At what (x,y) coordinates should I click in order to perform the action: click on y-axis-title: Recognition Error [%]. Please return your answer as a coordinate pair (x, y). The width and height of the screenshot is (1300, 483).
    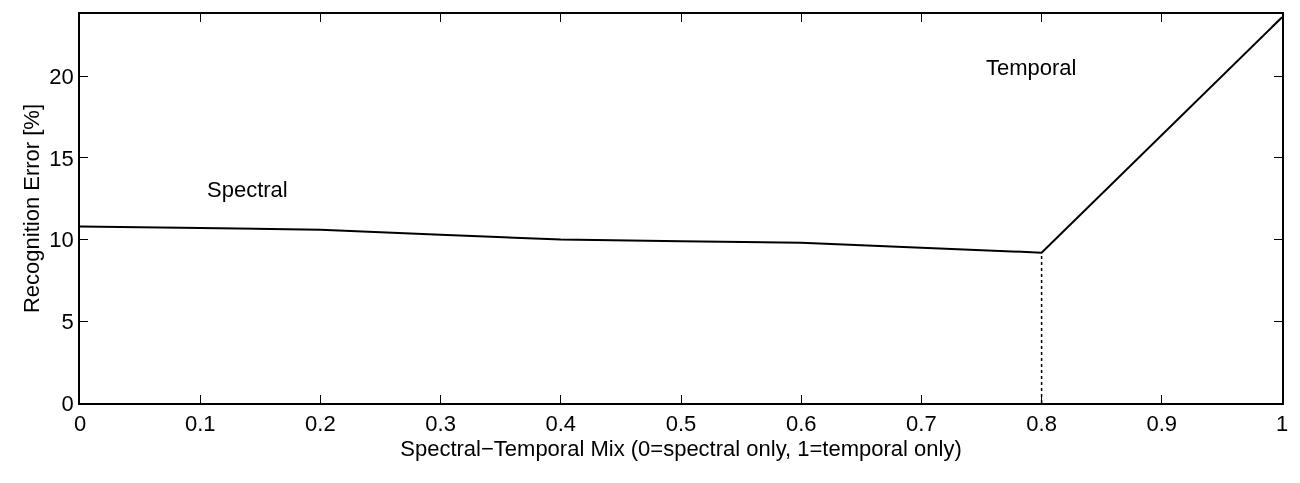
    Looking at the image, I should click on (31, 208).